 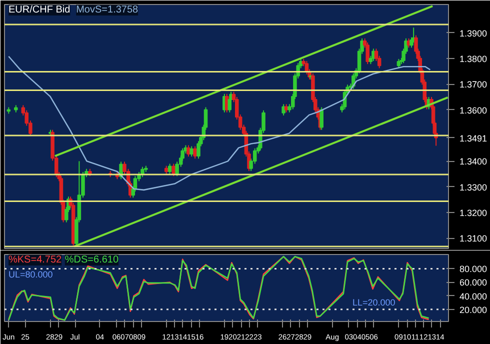 I want to click on text: MovS=1.3758, so click(x=107, y=10).